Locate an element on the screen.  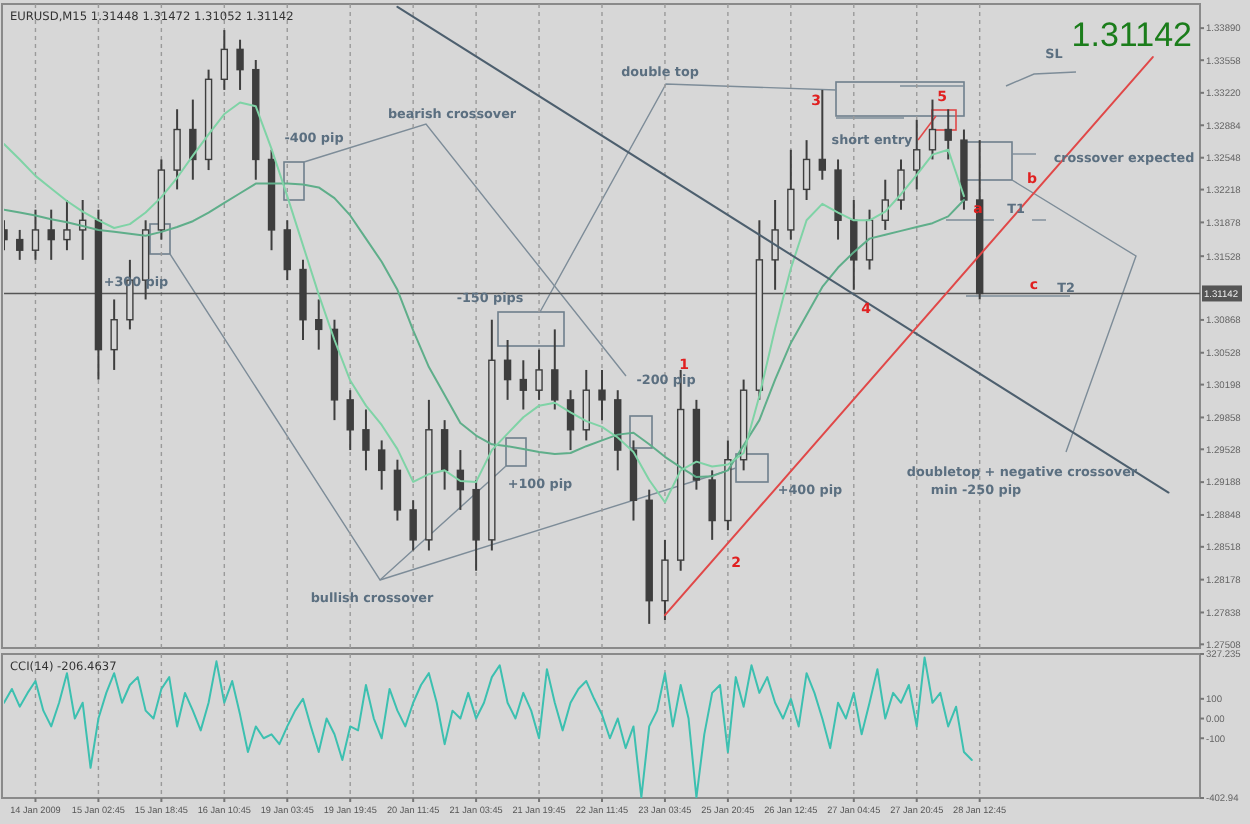
annotation: 1.31142 is located at coordinates (1131, 35).